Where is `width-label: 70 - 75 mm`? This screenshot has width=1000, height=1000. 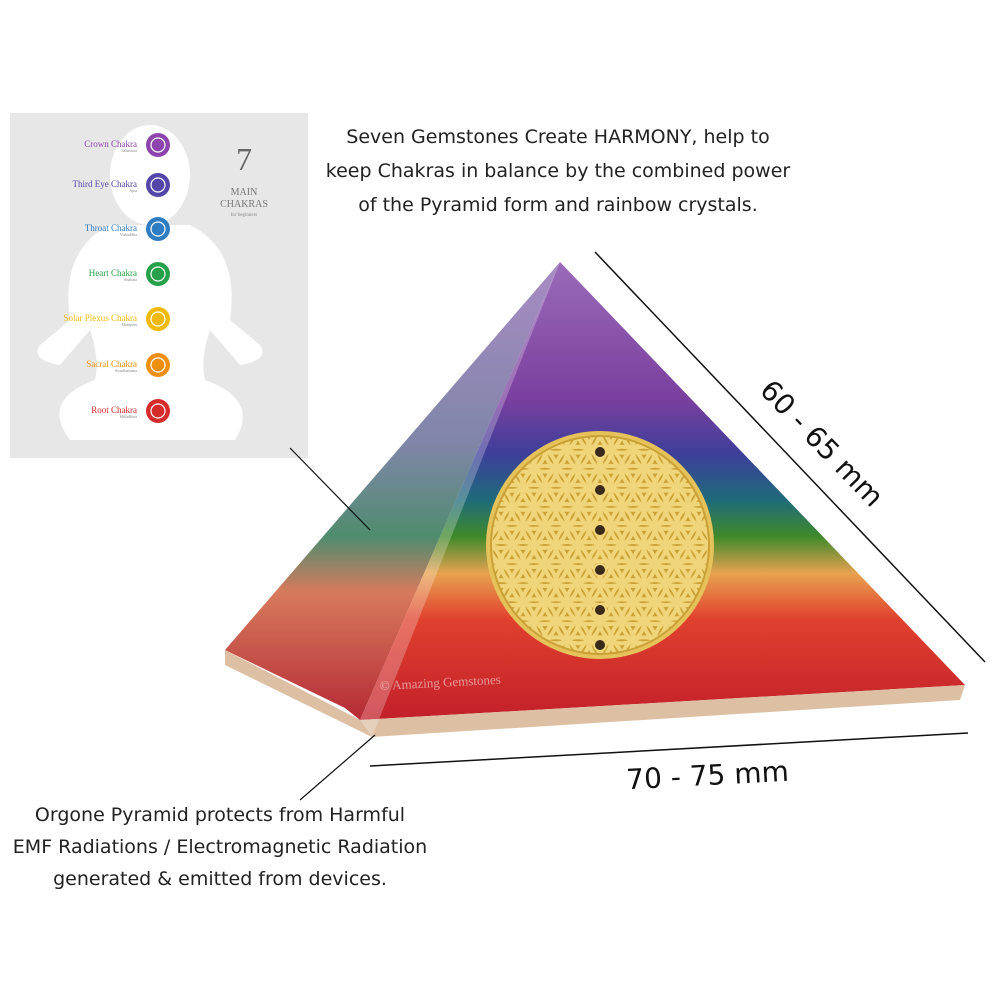
width-label: 70 - 75 mm is located at coordinates (707, 775).